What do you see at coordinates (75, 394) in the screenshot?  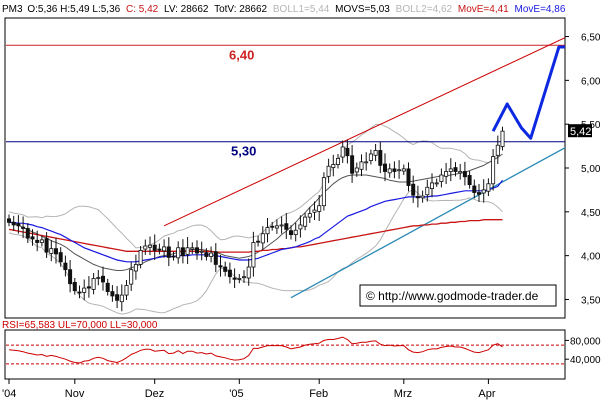 I see `time-tick-label: Nov` at bounding box center [75, 394].